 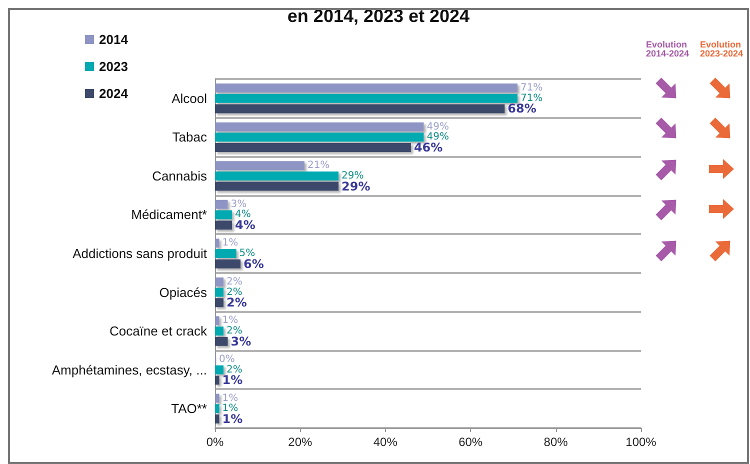 I want to click on data-label: 21%, so click(x=318, y=166).